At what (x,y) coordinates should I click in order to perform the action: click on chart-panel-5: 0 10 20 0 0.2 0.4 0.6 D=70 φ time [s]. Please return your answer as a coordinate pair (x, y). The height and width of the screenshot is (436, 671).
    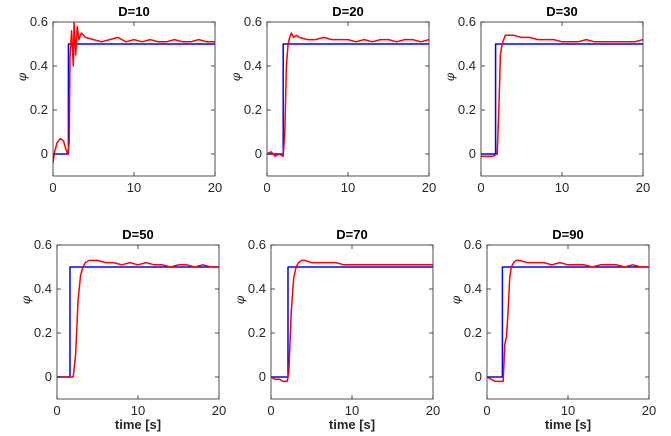
    Looking at the image, I should click on (336, 329).